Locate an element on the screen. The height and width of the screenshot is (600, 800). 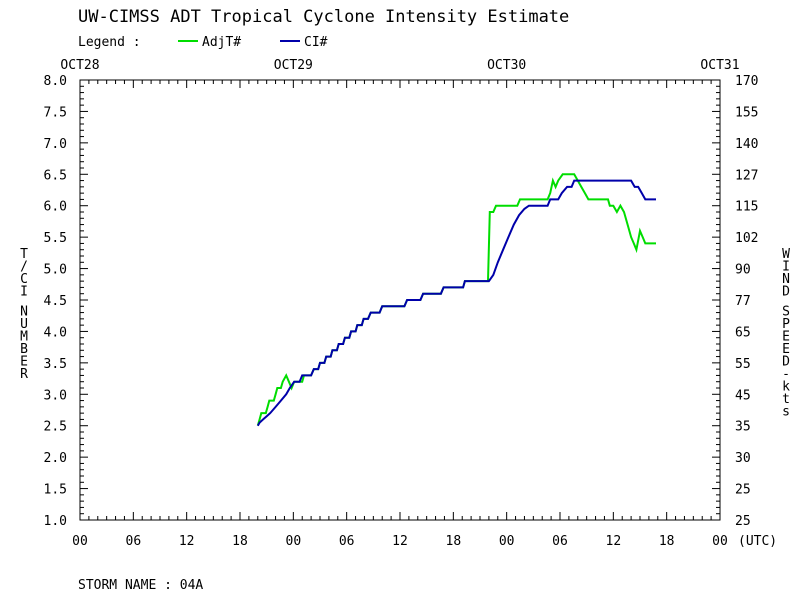
y-right-tick-label: 45 is located at coordinates (743, 395).